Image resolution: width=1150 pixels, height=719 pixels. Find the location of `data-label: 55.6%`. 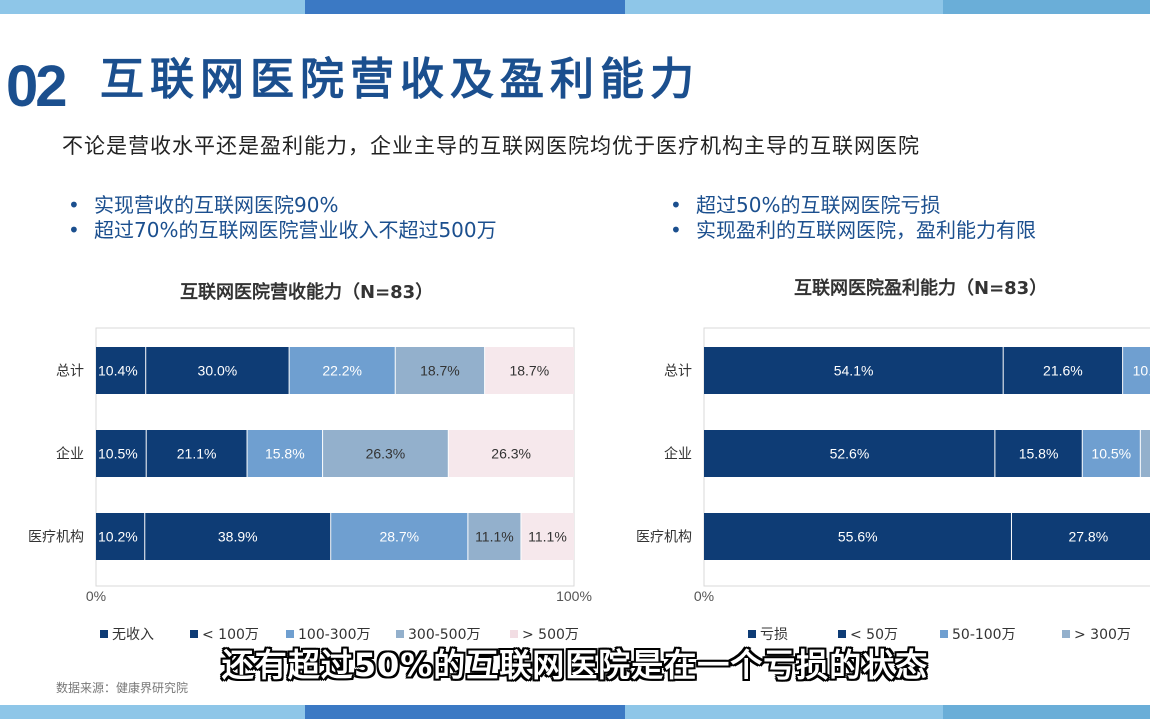

data-label: 55.6% is located at coordinates (858, 537).